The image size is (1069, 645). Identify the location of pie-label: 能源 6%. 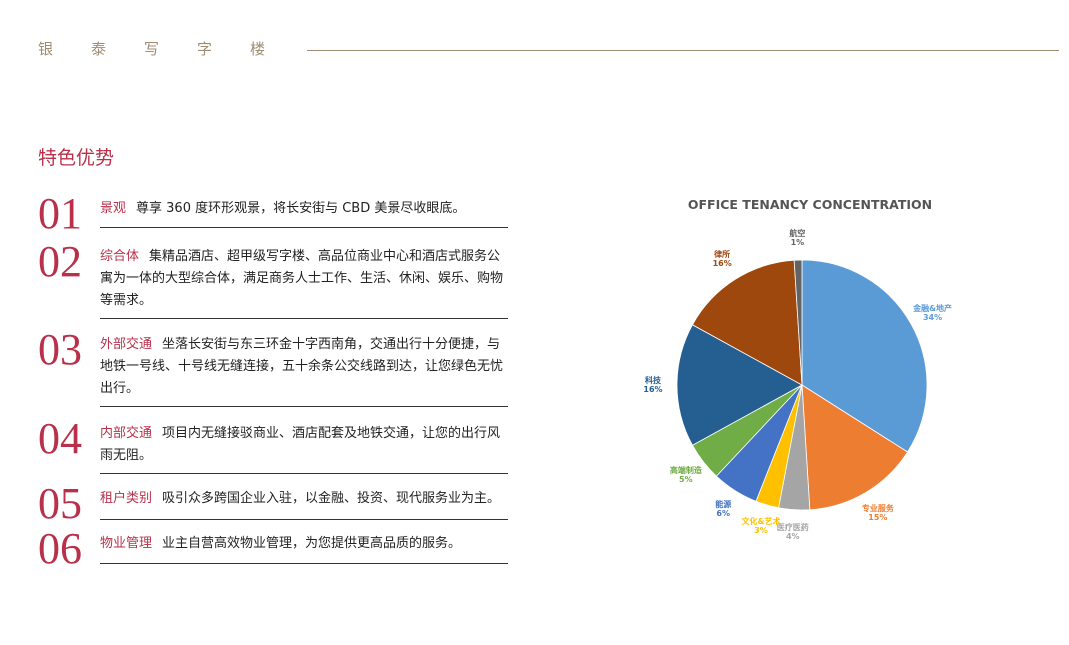
(723, 509).